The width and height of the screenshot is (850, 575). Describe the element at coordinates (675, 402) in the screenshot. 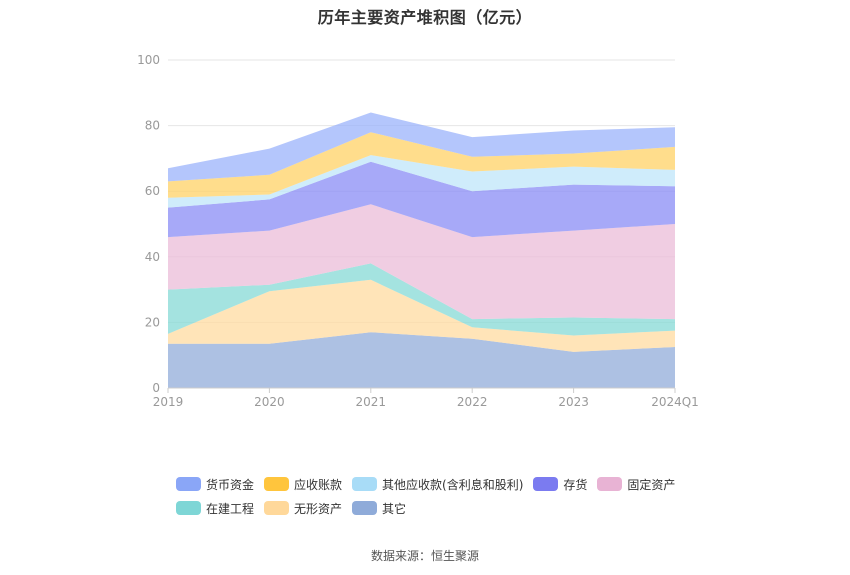

I see `x-tick-label: 2024Q1` at that location.